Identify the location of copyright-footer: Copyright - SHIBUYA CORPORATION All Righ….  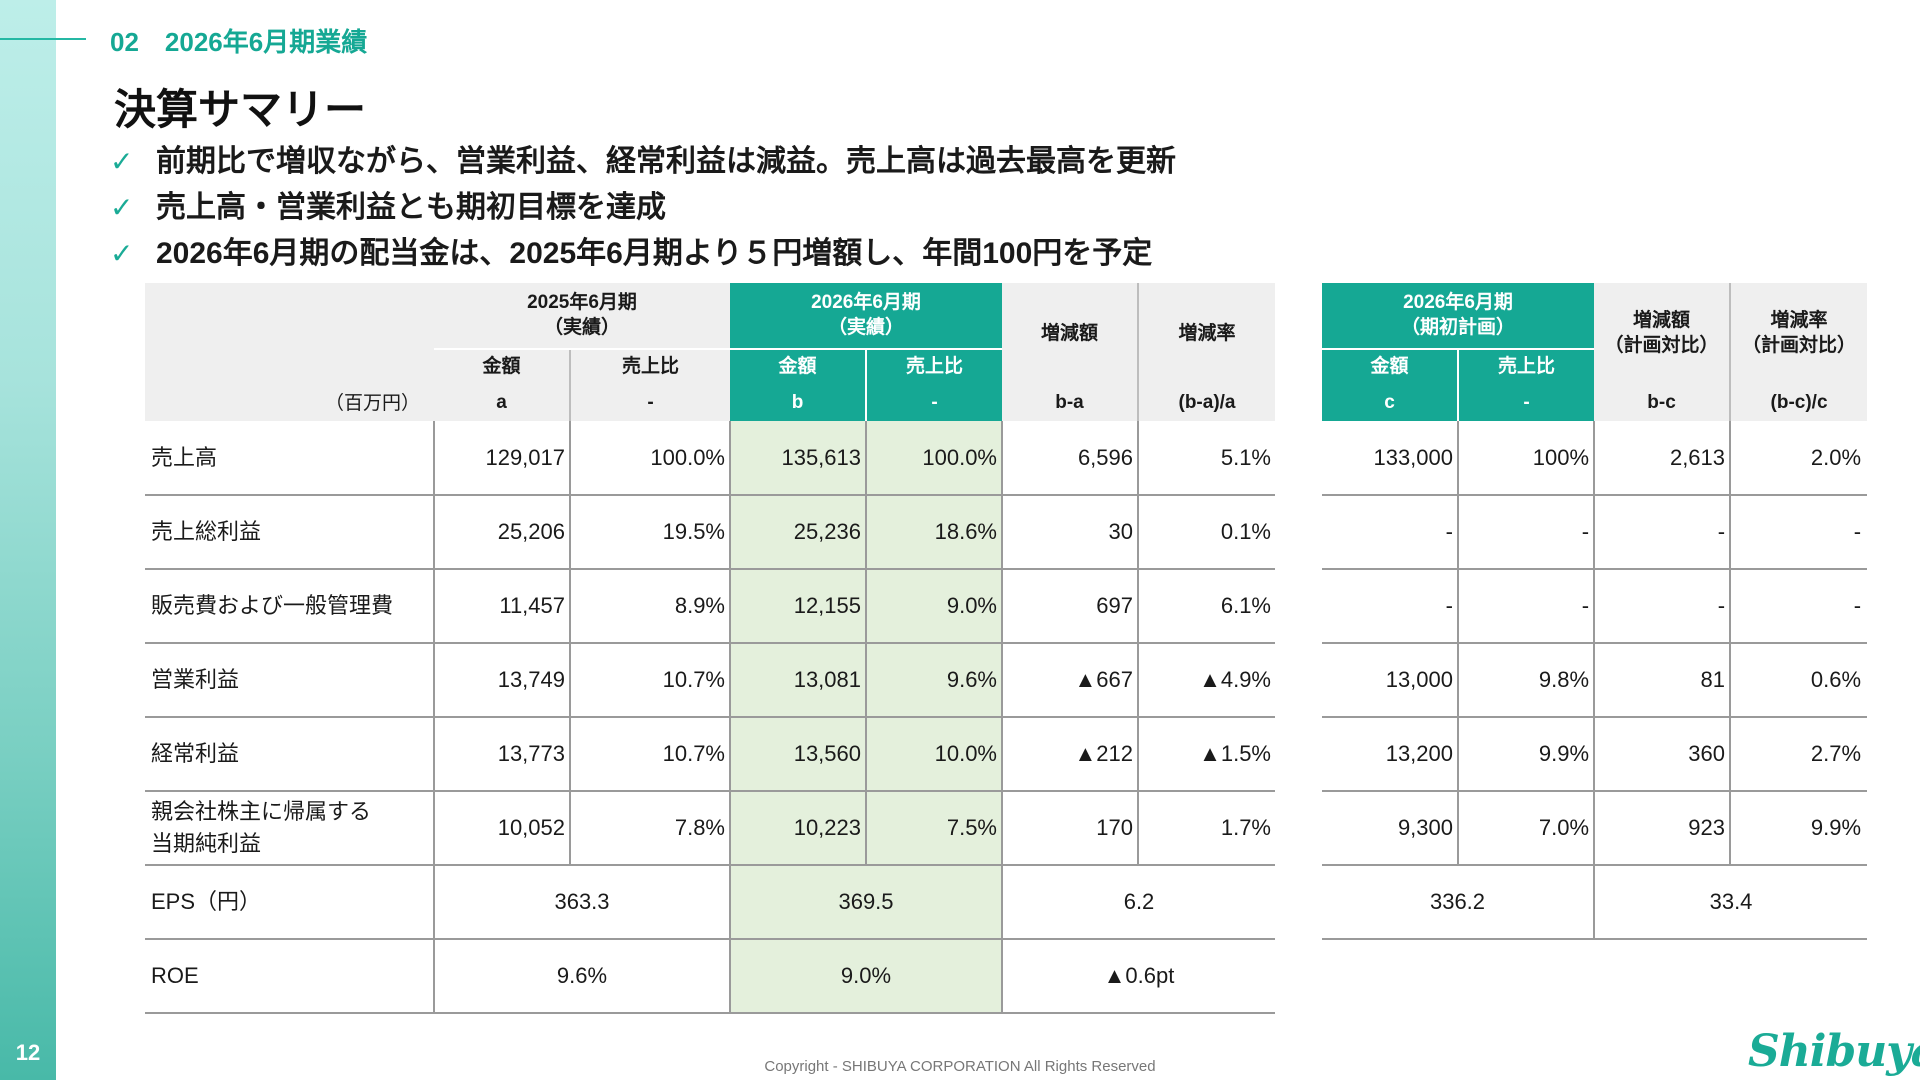
(960, 1066).